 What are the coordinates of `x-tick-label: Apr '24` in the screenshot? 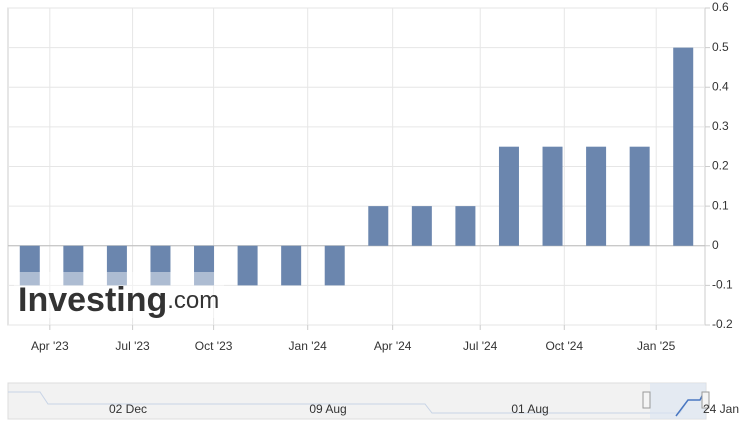 It's located at (393, 346).